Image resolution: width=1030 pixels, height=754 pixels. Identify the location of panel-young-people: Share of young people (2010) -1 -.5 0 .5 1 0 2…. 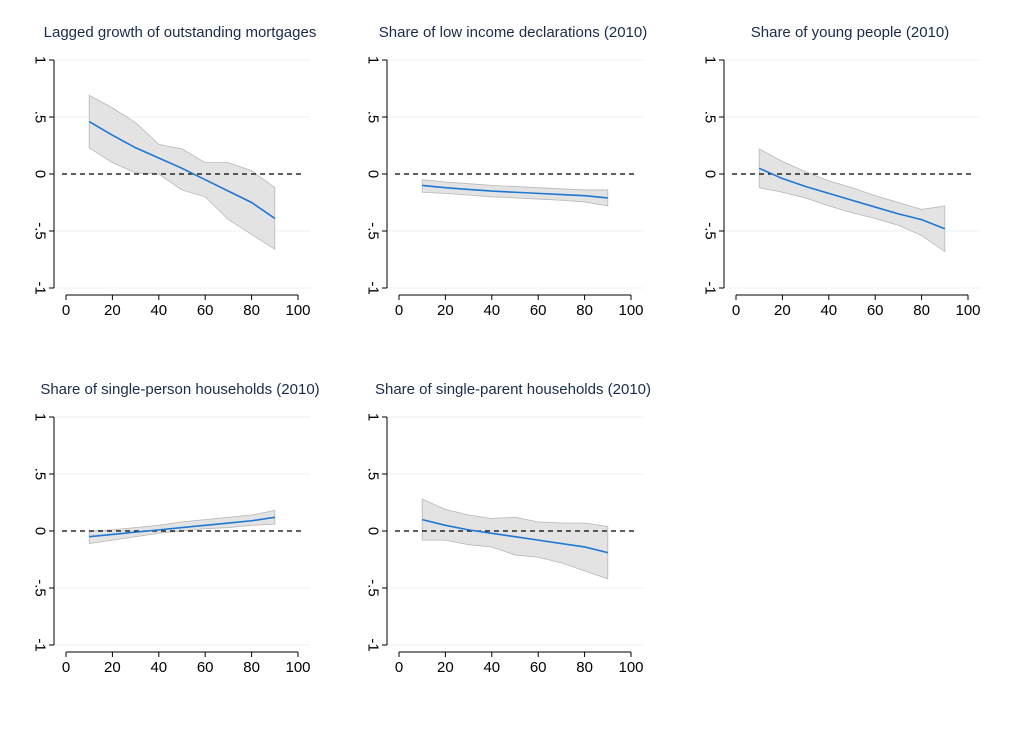
(850, 194).